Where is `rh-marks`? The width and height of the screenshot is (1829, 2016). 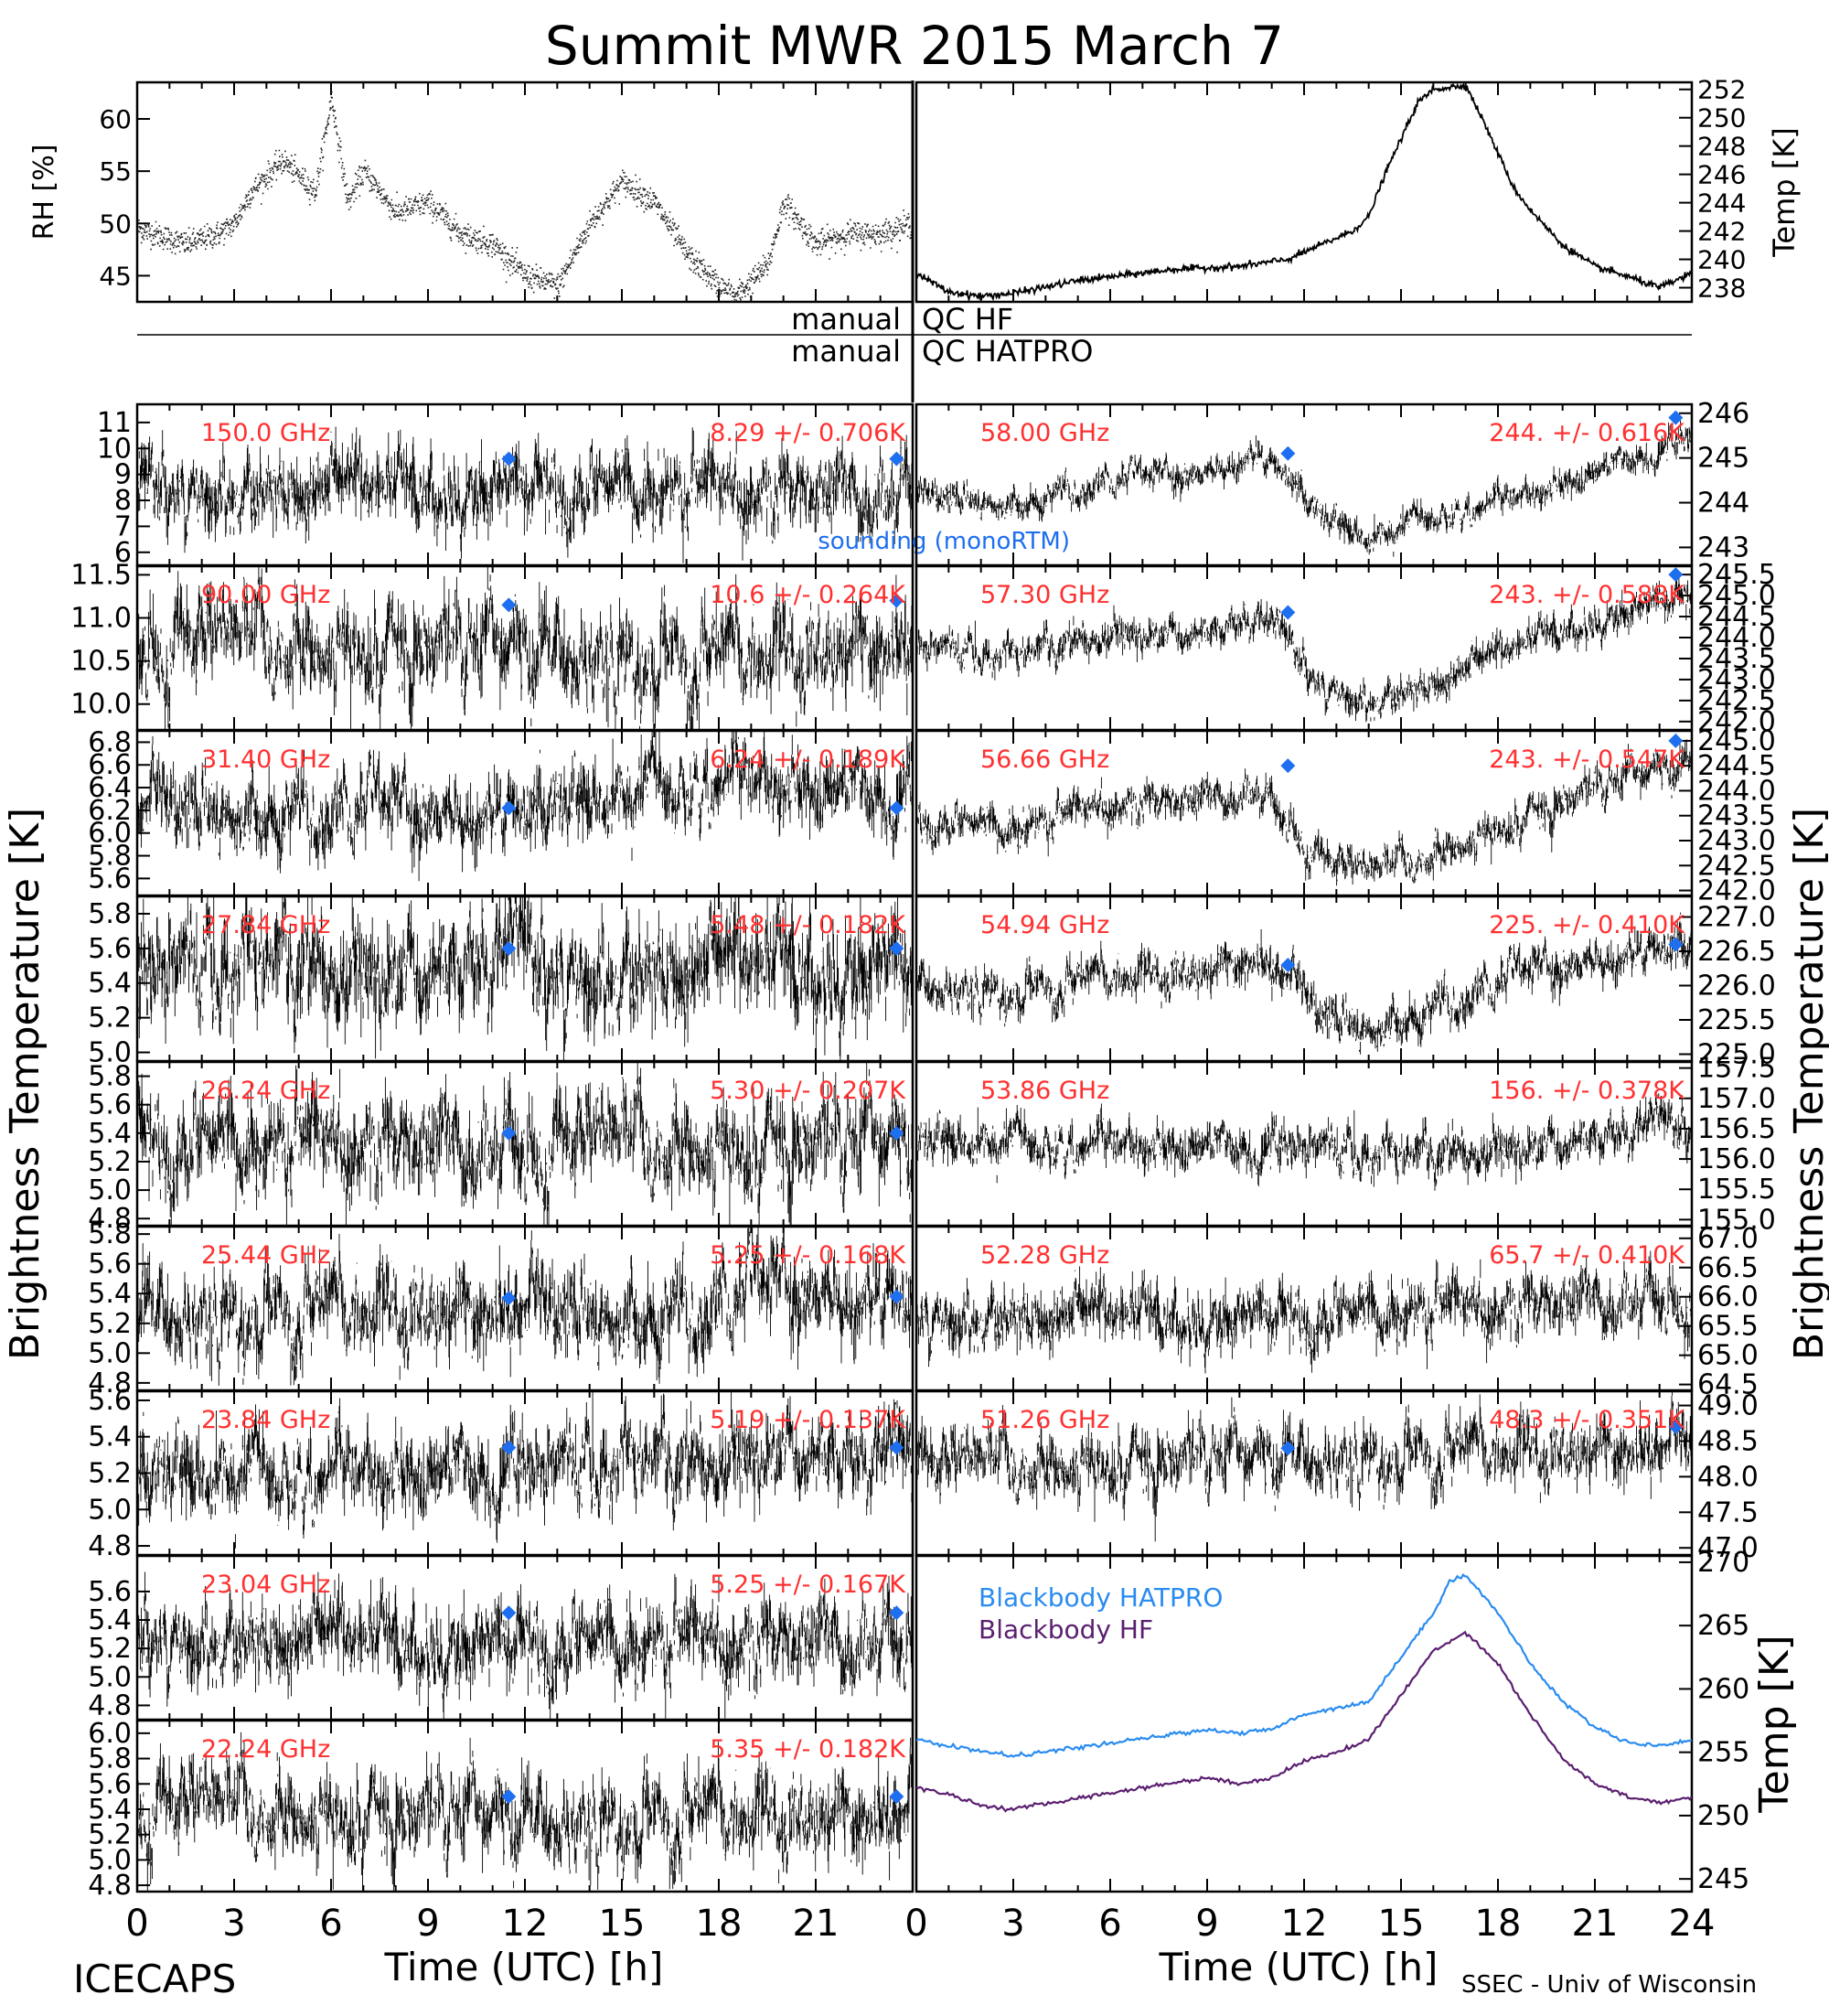 rh-marks is located at coordinates (525, 196).